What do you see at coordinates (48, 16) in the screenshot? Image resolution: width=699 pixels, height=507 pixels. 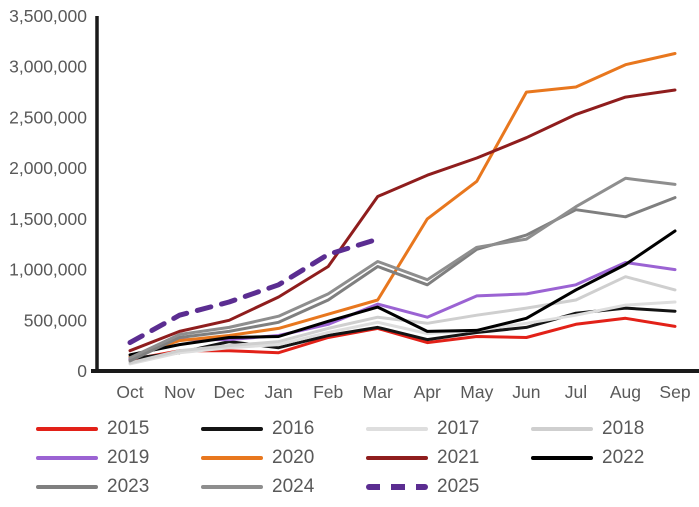 I see `y-axis-tick-label: 3,500,000` at bounding box center [48, 16].